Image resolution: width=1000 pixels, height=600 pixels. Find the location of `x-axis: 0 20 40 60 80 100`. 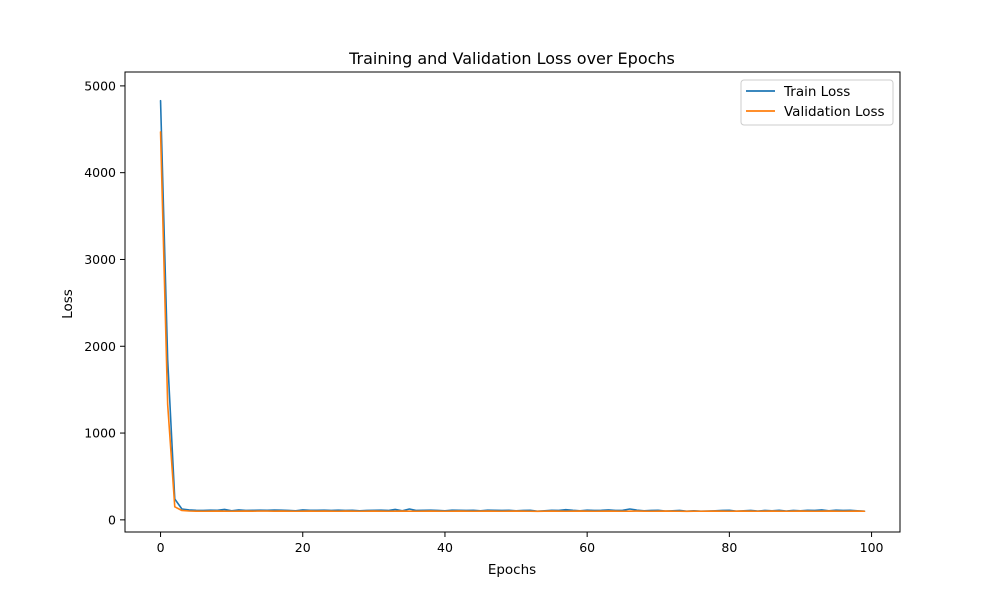

x-axis: 0 20 40 60 80 100 is located at coordinates (520, 543).